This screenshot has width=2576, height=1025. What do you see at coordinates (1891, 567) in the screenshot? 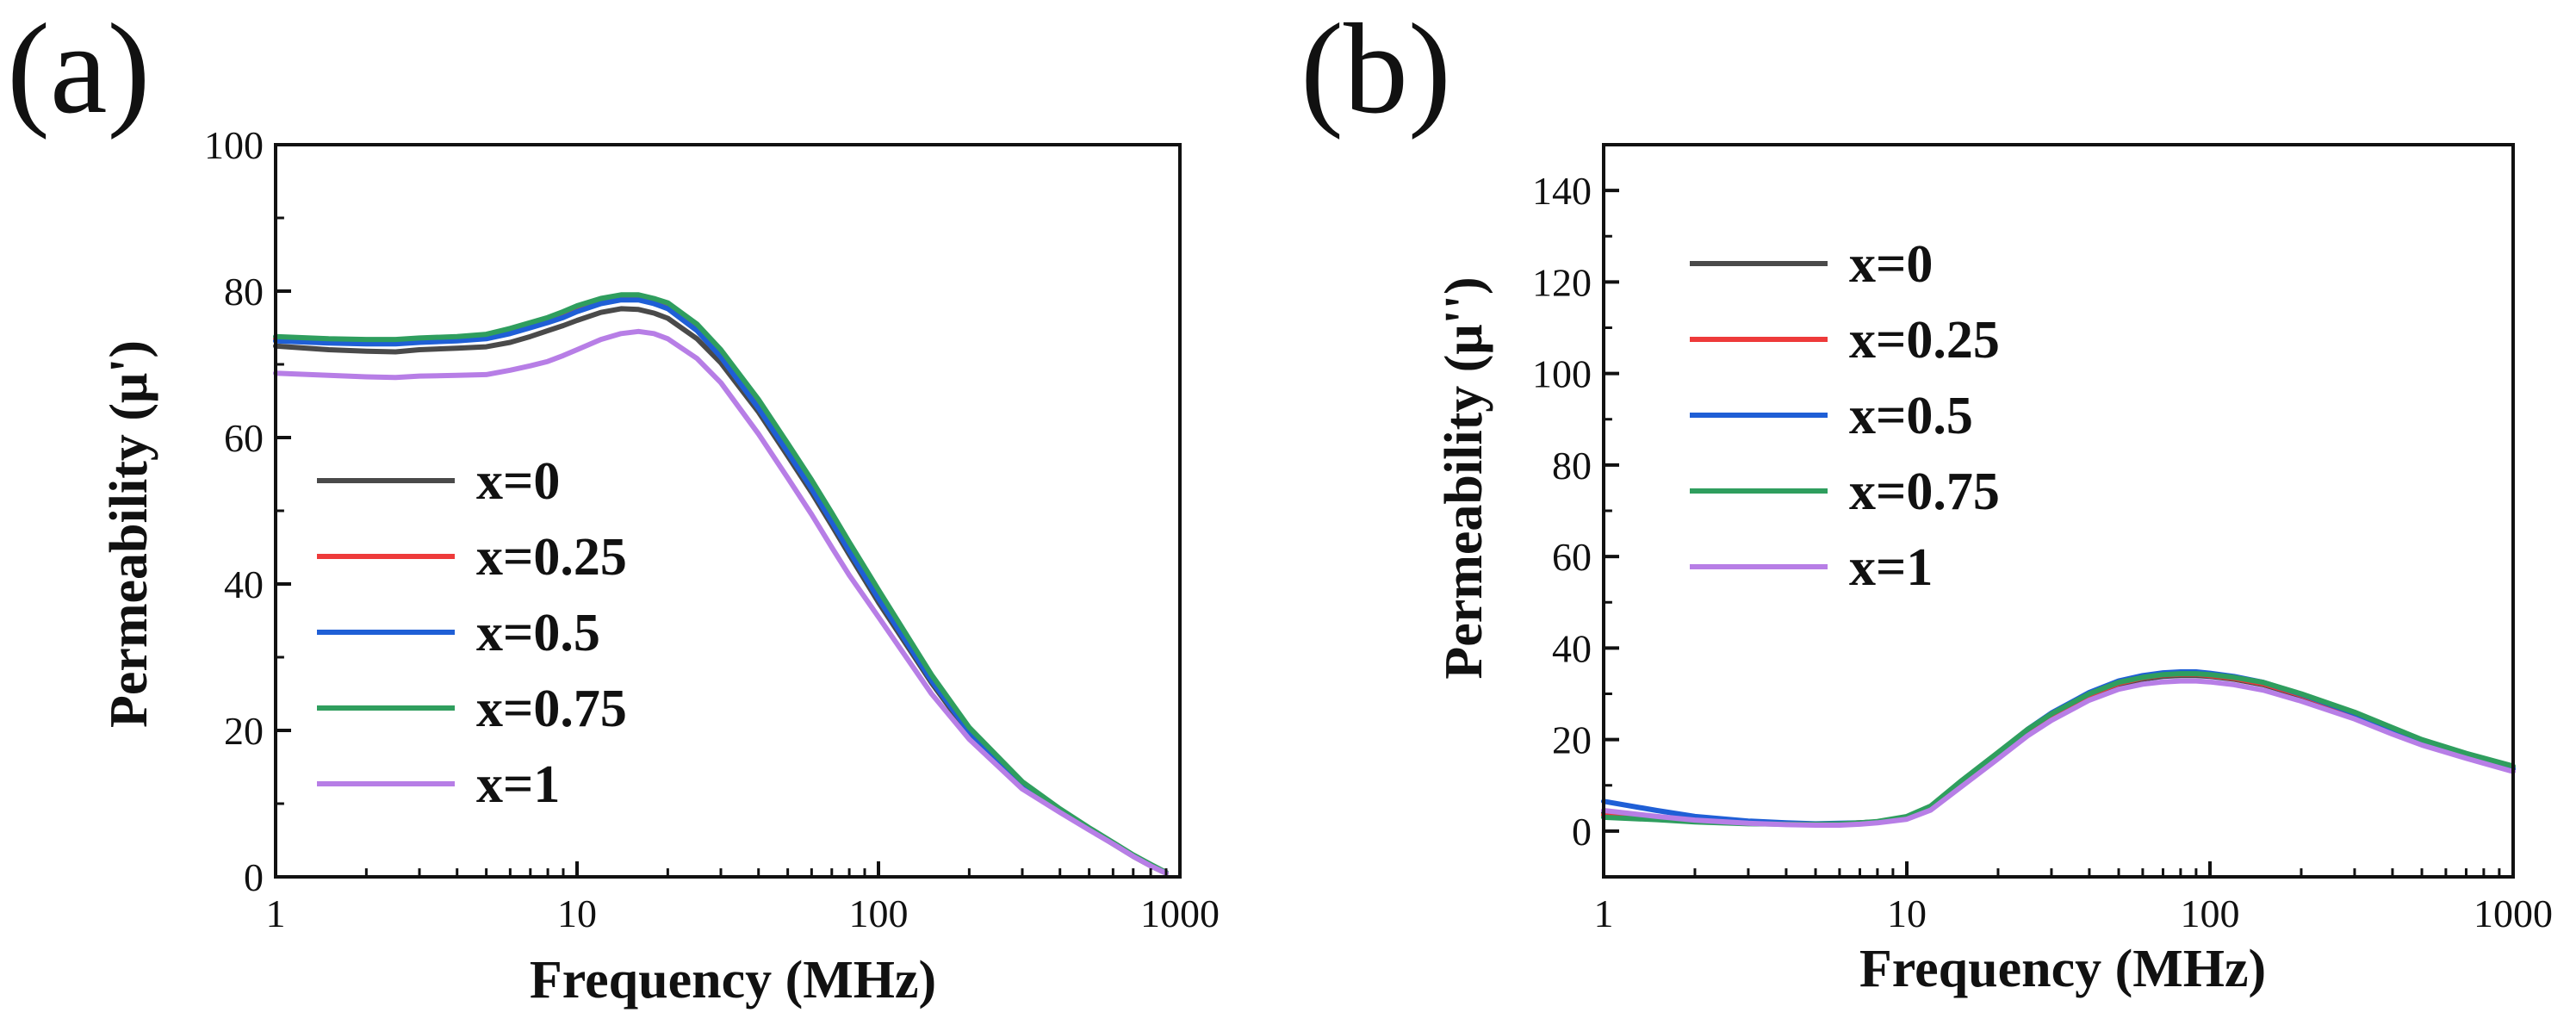
I see `panel-b-legend-label-4: x=1` at bounding box center [1891, 567].